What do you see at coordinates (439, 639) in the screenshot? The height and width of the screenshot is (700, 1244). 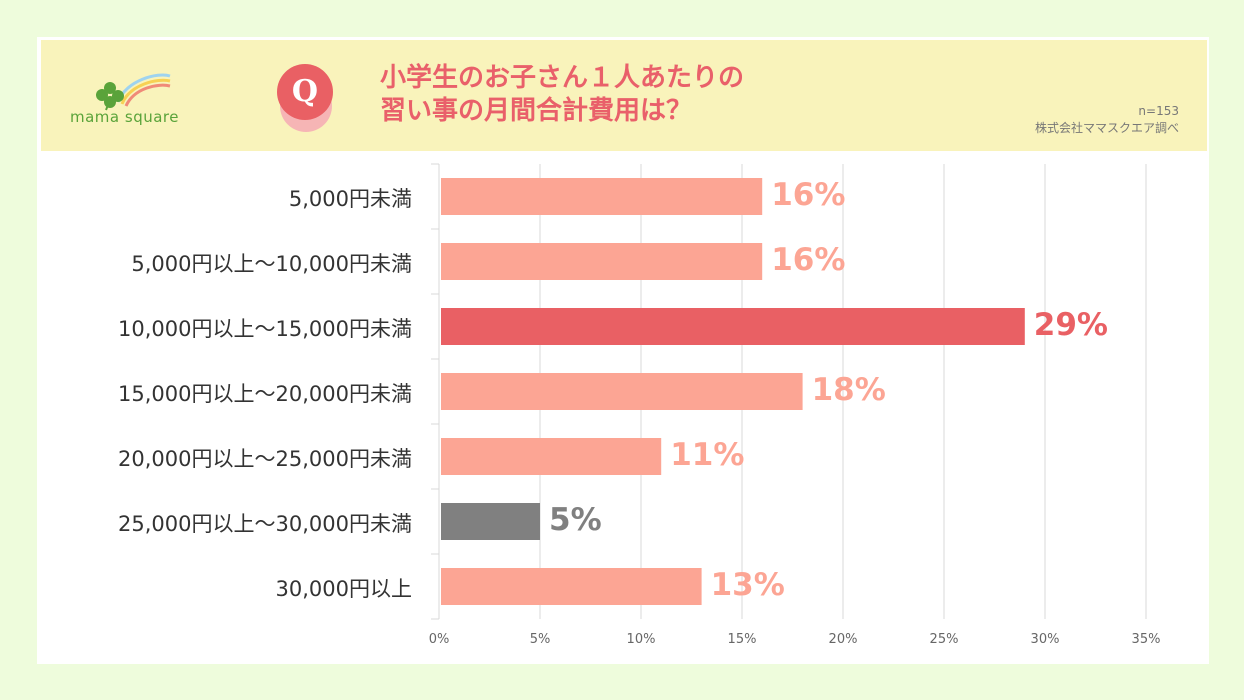 I see `x-tick-label: 0%` at bounding box center [439, 639].